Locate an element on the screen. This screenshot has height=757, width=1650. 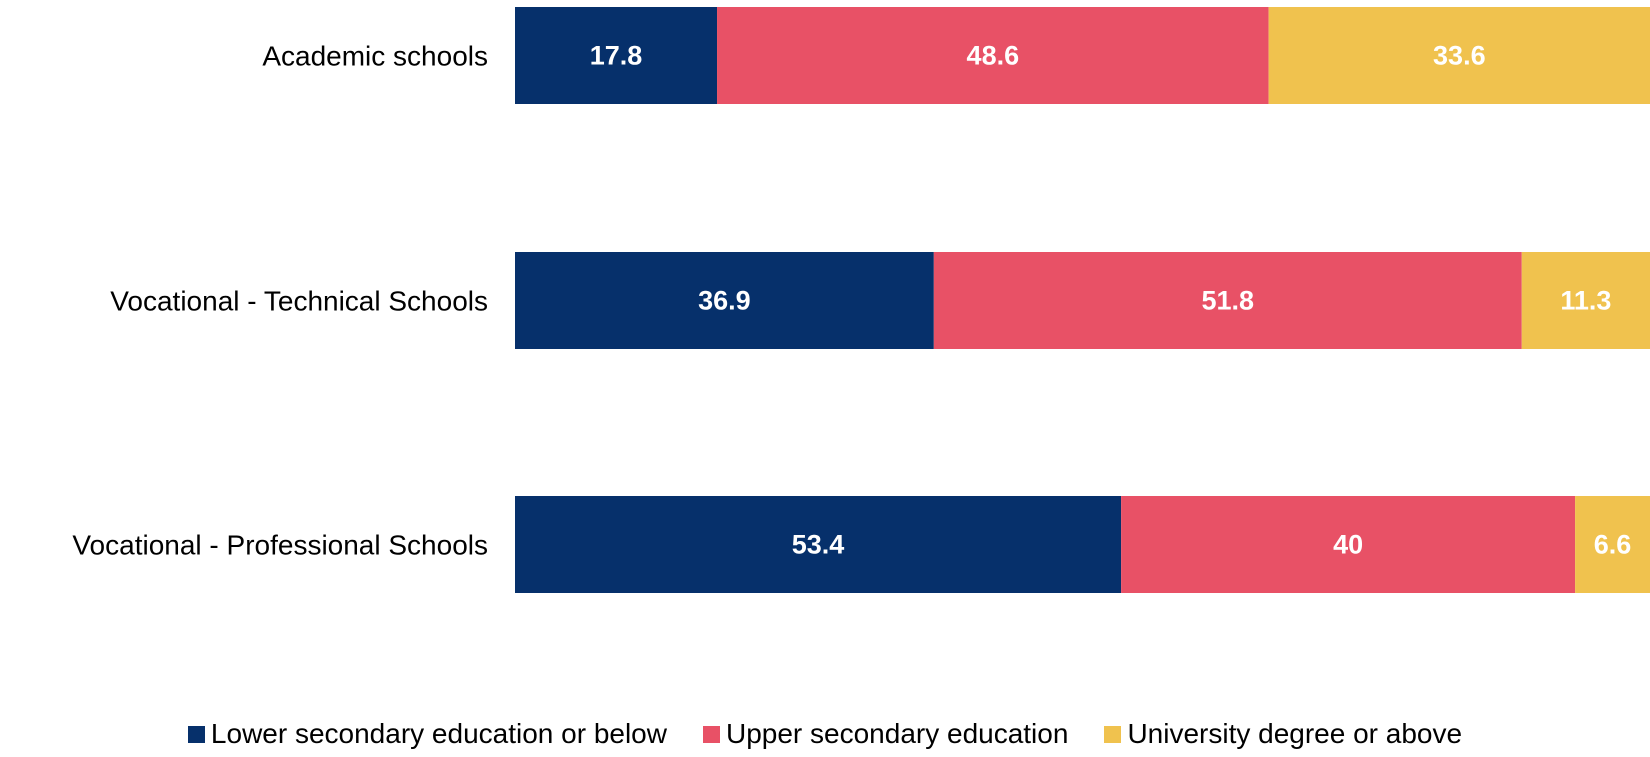
data-label: 6.6 is located at coordinates (1613, 545).